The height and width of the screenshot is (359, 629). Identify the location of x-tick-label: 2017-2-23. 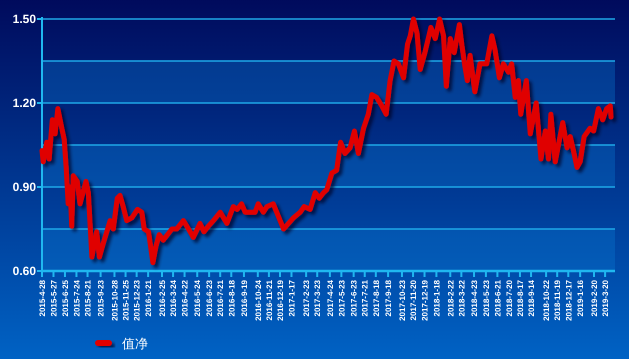
(307, 297).